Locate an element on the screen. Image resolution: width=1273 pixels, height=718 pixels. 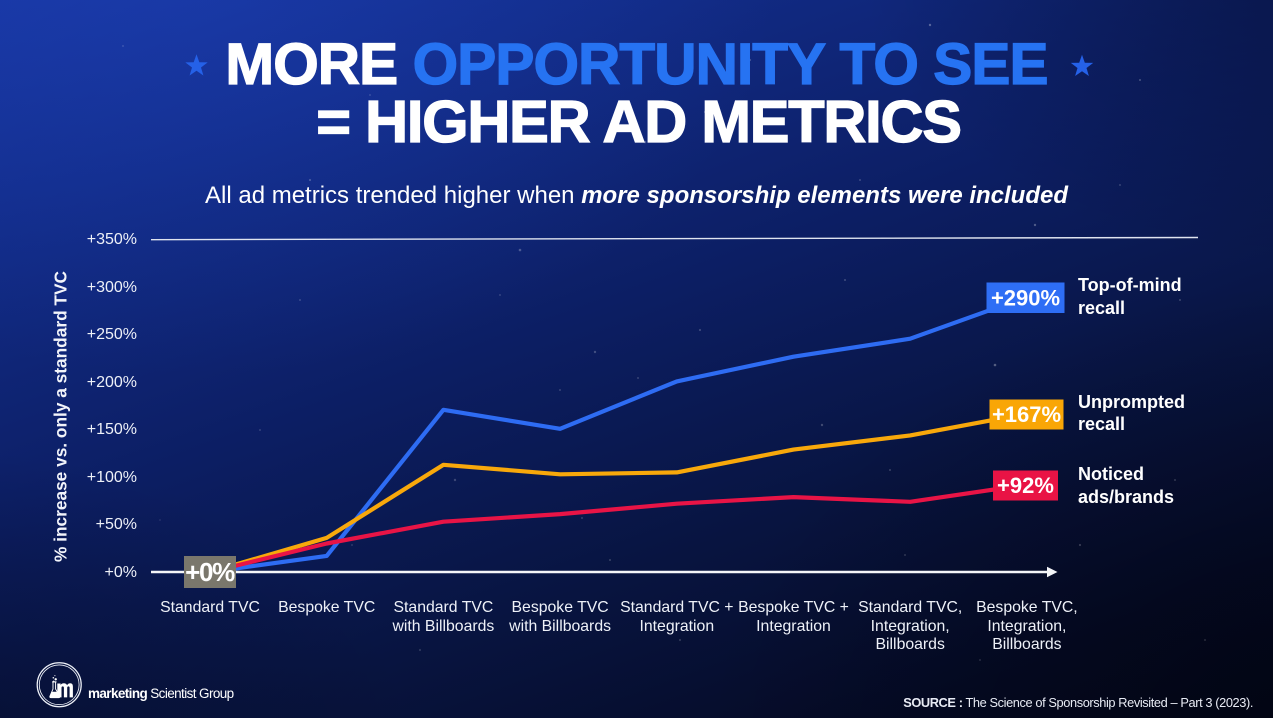
svg-text: +290% is located at coordinates (1025, 298).